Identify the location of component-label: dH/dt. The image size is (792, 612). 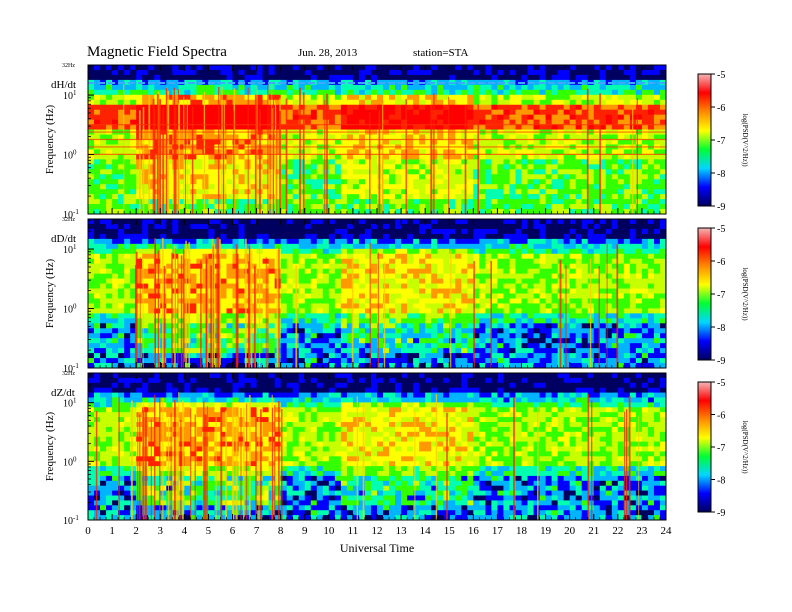
(63, 85).